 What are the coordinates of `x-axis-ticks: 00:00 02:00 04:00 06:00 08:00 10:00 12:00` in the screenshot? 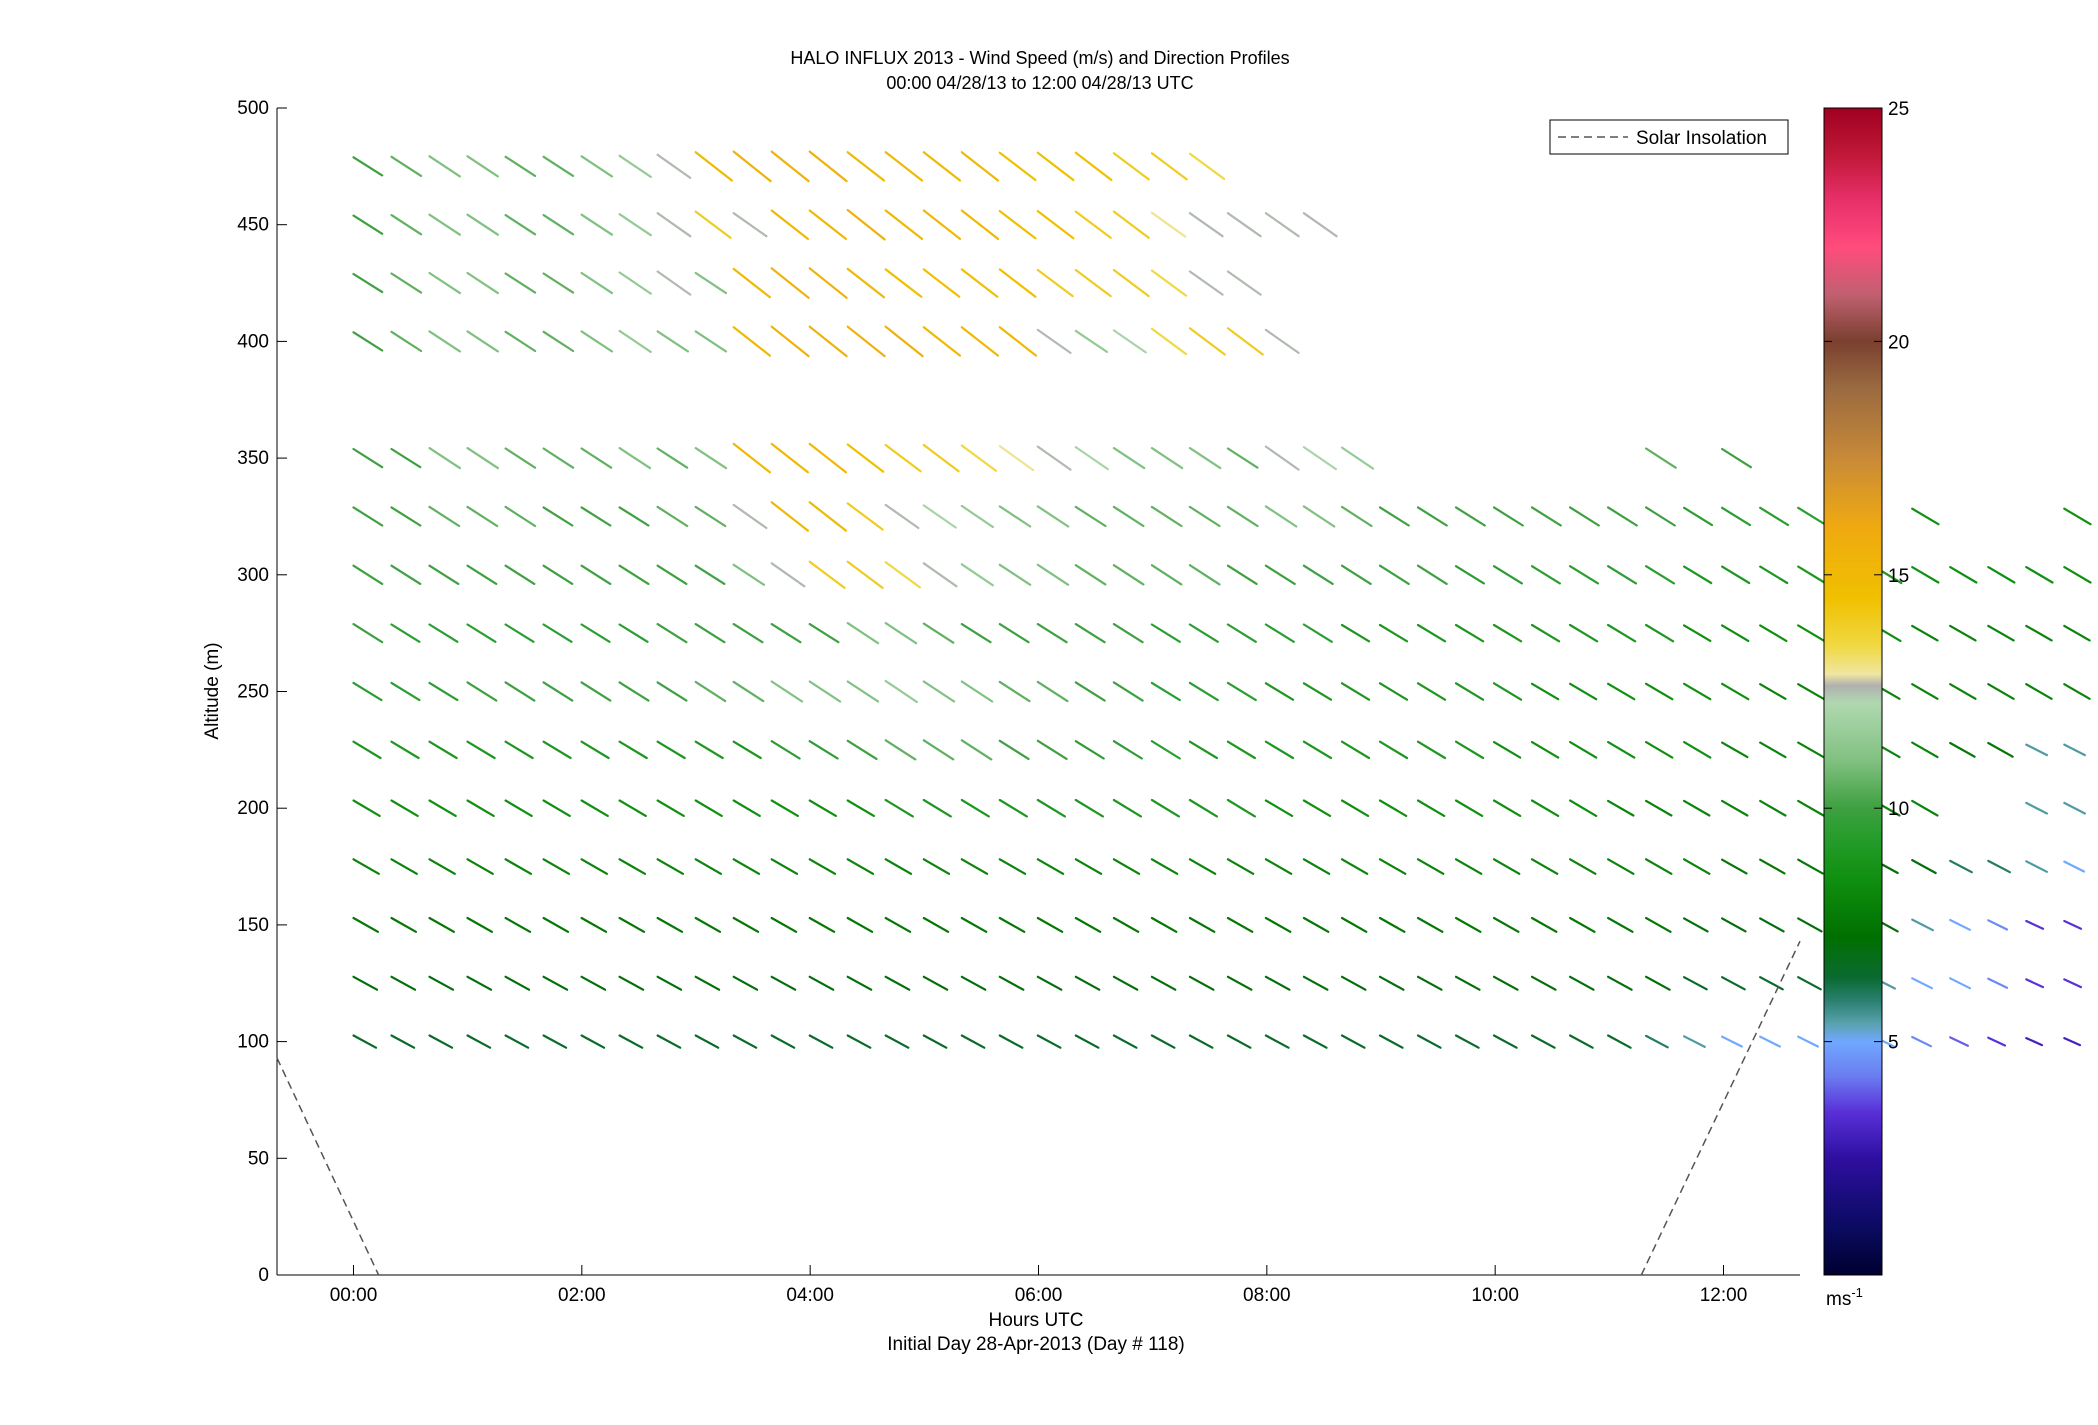 It's located at (1038, 1285).